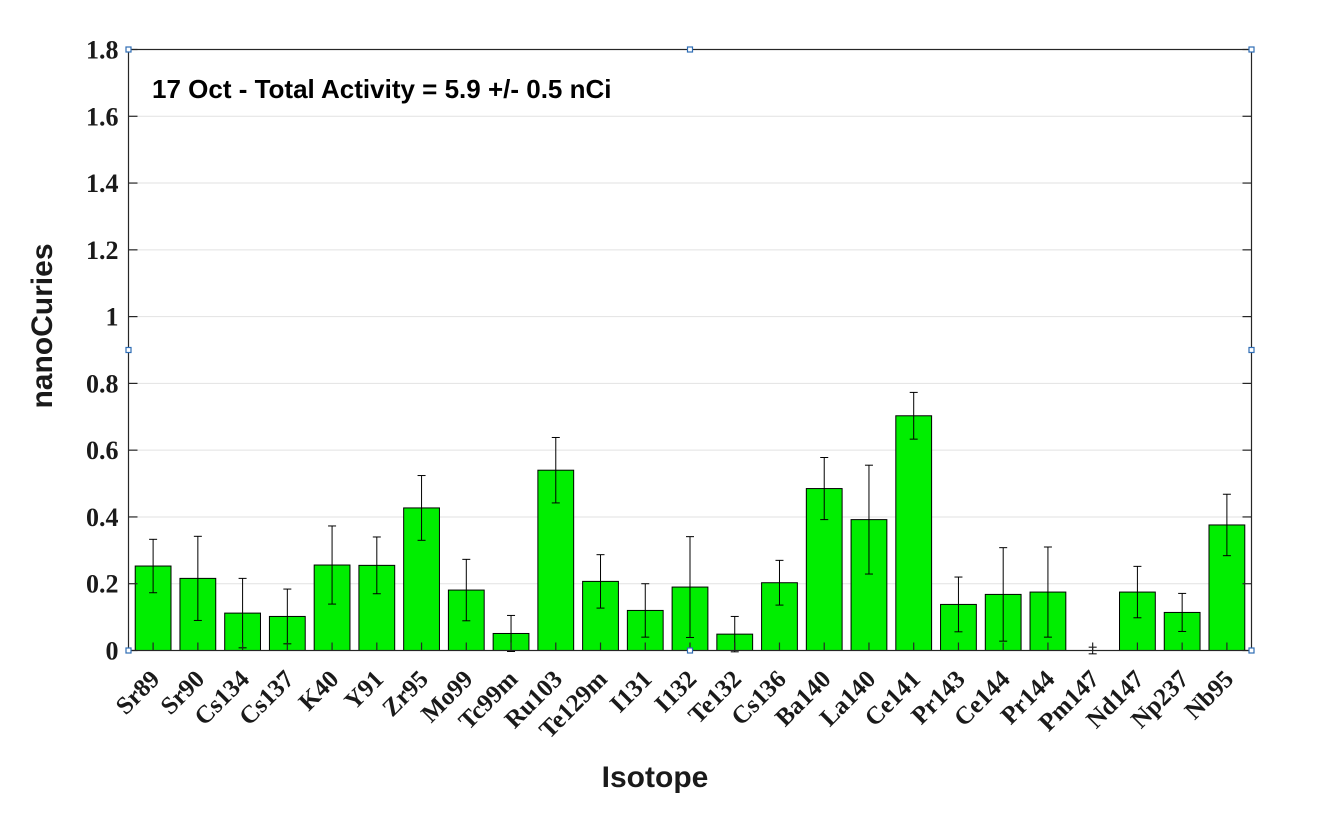  I want to click on y-tick-label: 0, so click(112, 651).